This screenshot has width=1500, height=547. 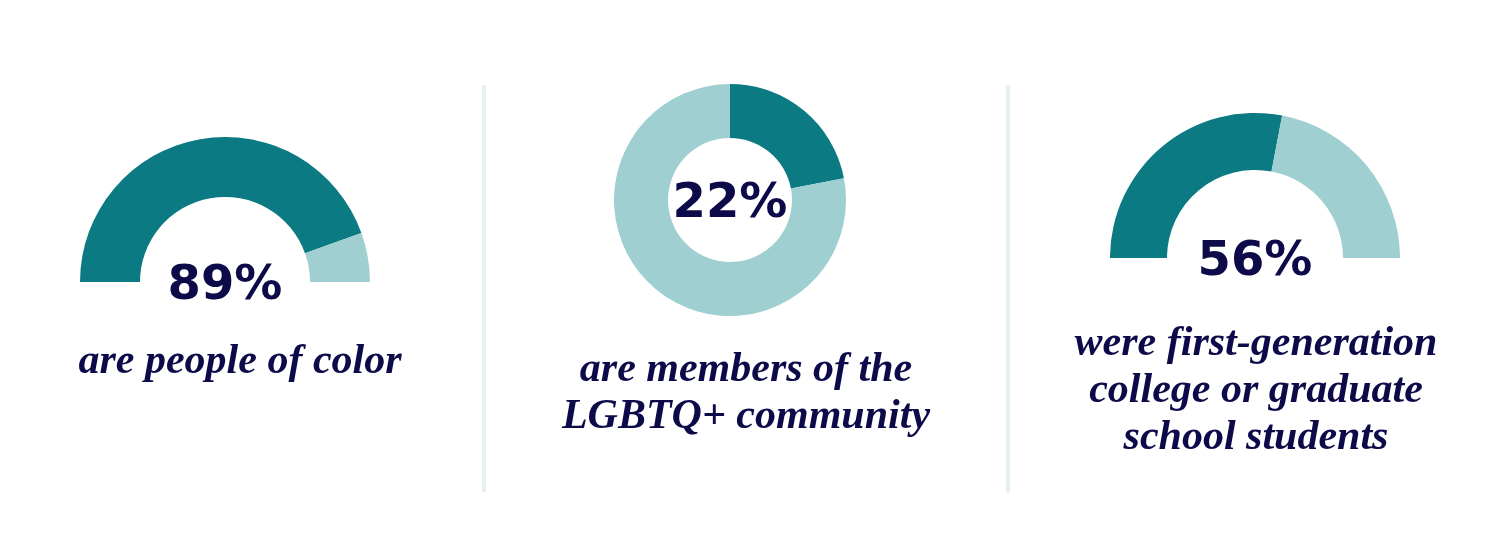 What do you see at coordinates (1256, 387) in the screenshot?
I see `text: were first-generation college or graduate school students` at bounding box center [1256, 387].